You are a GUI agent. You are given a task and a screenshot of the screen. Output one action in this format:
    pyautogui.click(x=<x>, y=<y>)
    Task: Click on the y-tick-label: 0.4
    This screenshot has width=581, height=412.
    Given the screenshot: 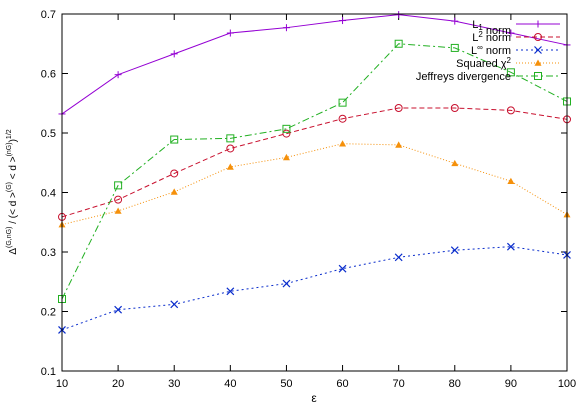 What is the action you would take?
    pyautogui.click(x=48, y=194)
    